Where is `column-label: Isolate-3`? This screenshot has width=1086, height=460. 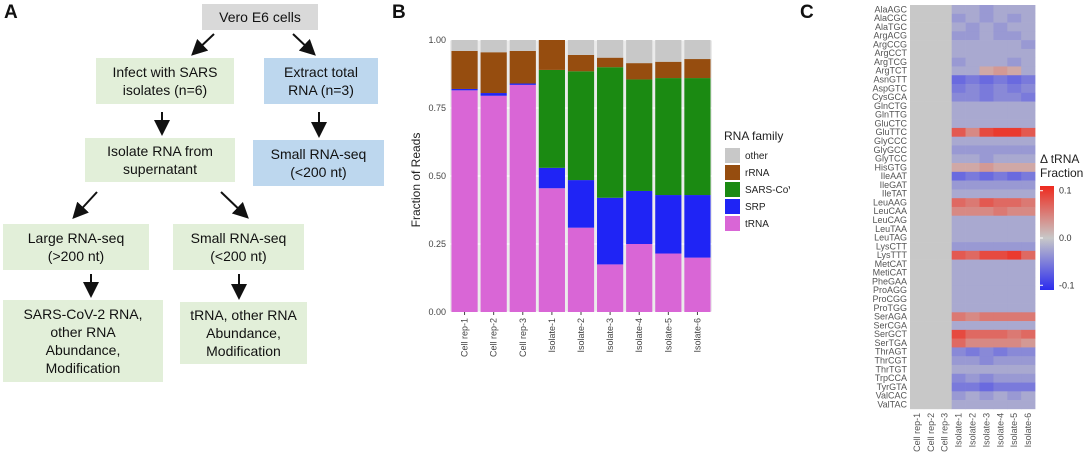
column-label: Isolate-3 is located at coordinates (986, 430).